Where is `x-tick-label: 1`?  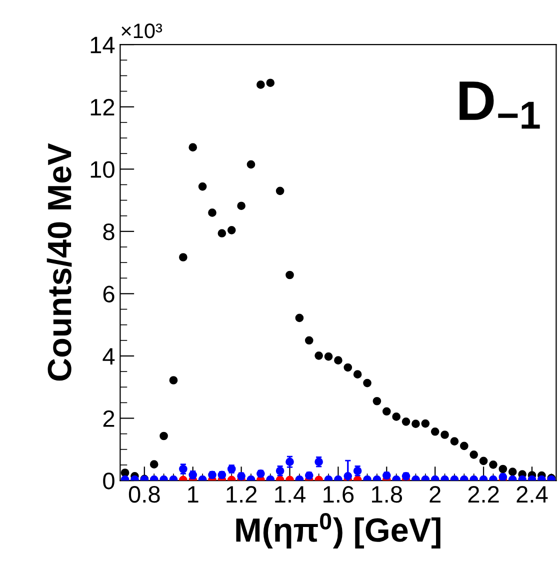 x-tick-label: 1 is located at coordinates (193, 494).